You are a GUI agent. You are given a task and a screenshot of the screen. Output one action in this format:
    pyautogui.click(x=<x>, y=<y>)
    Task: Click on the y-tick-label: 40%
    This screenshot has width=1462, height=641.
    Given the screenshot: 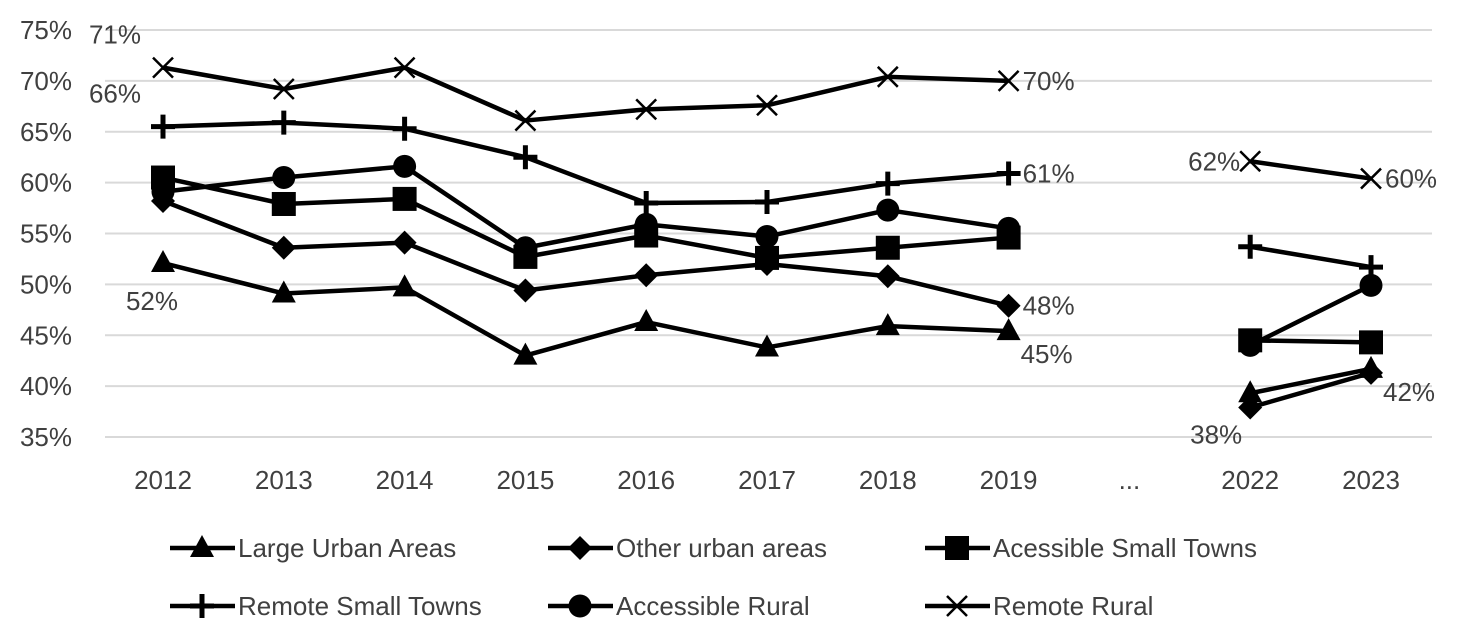 What is the action you would take?
    pyautogui.click(x=46, y=386)
    